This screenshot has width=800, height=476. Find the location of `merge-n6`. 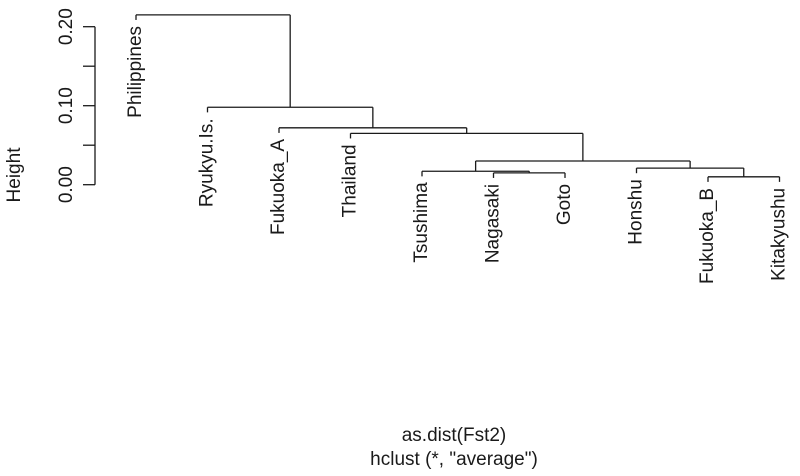

merge-n6 is located at coordinates (466, 146).